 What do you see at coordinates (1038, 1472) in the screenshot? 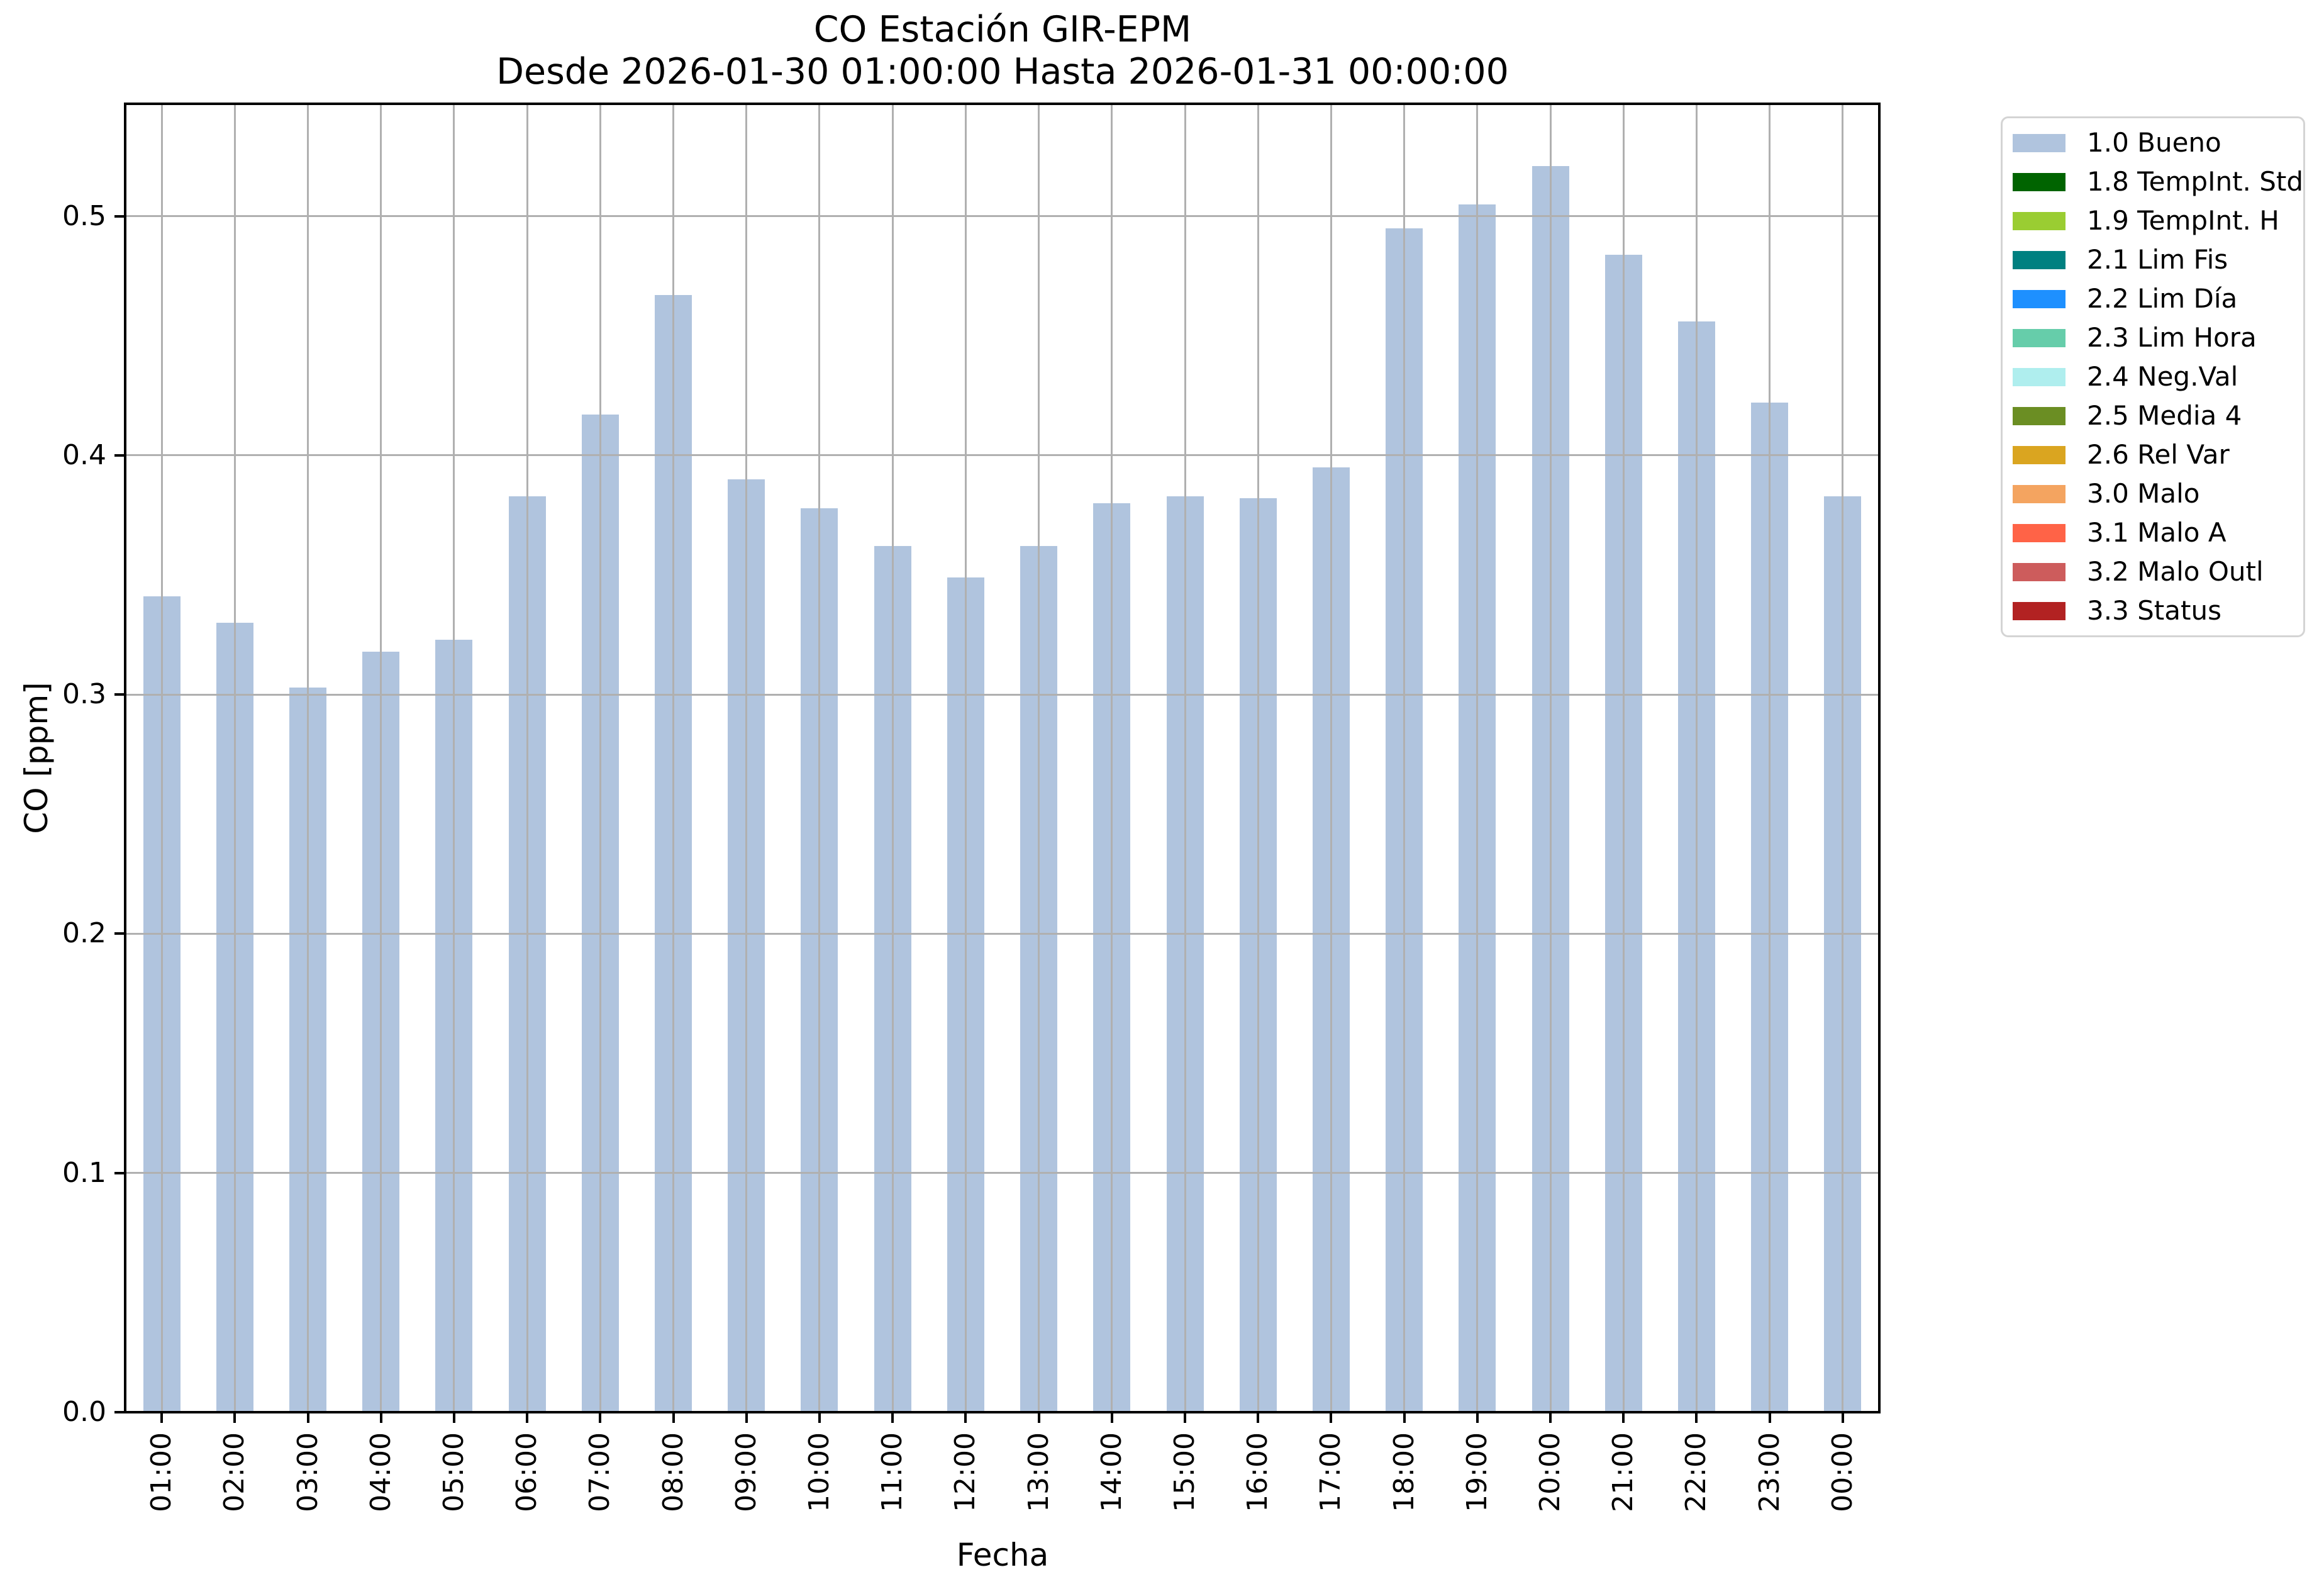
I see `x-tick-label: 13:00` at bounding box center [1038, 1472].